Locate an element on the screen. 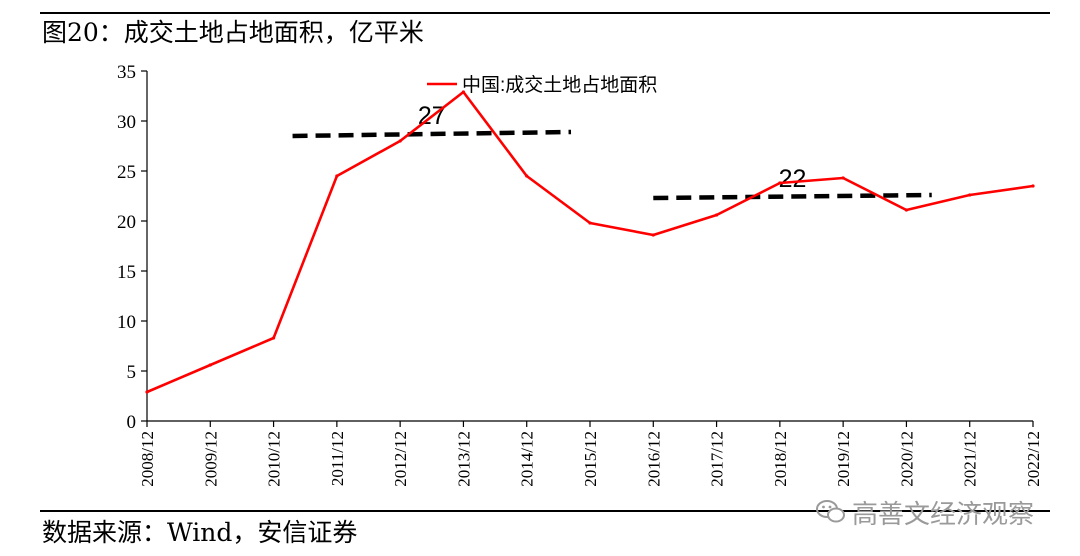 This screenshot has width=1080, height=556. x-tick-label: 2017/12 is located at coordinates (717, 459).